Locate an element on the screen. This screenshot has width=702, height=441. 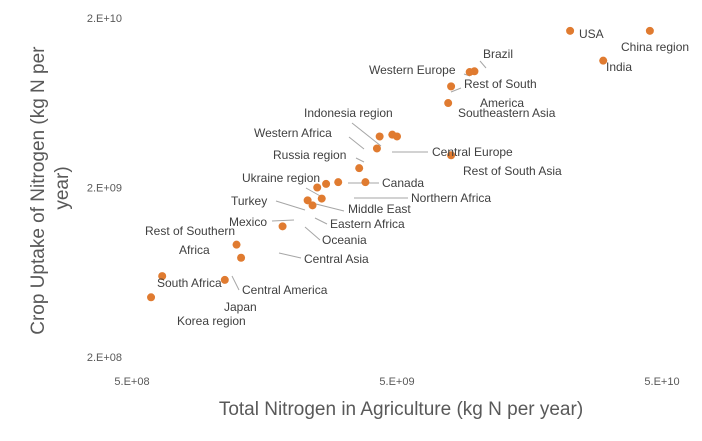
point-label: South Africa is located at coordinates (189, 283).